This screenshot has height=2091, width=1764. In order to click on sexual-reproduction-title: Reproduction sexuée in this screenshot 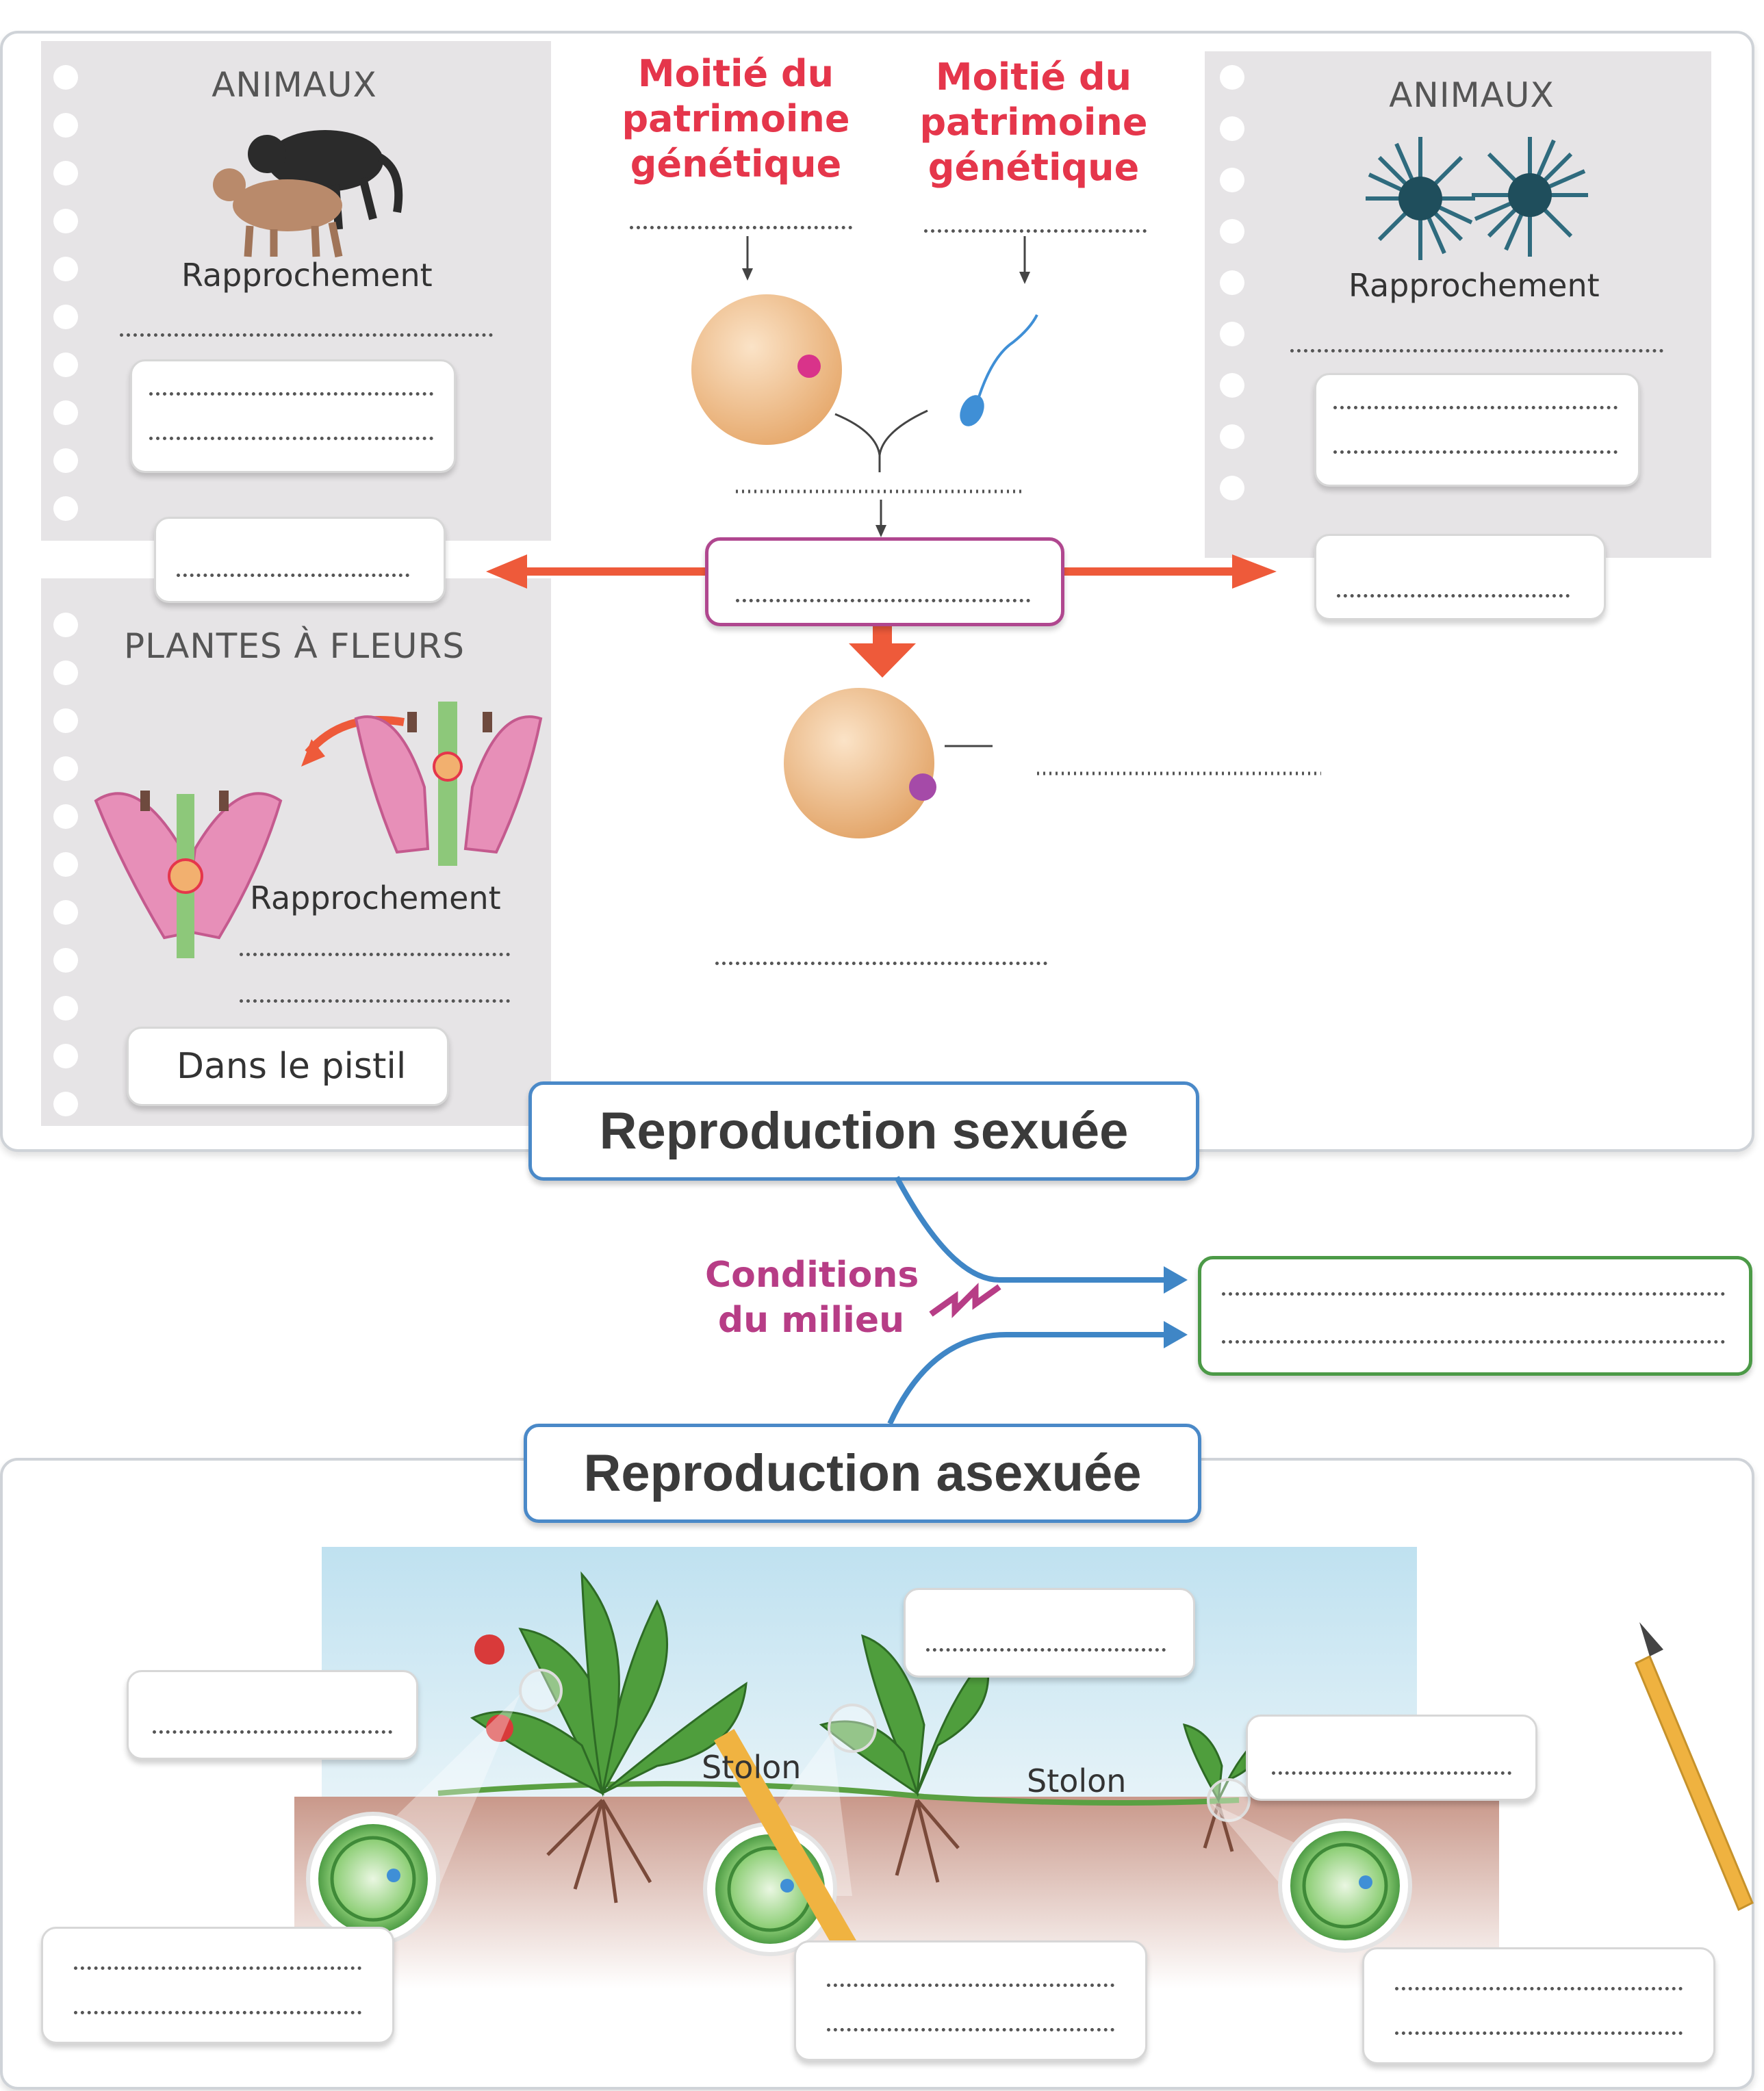, I will do `click(863, 1131)`.